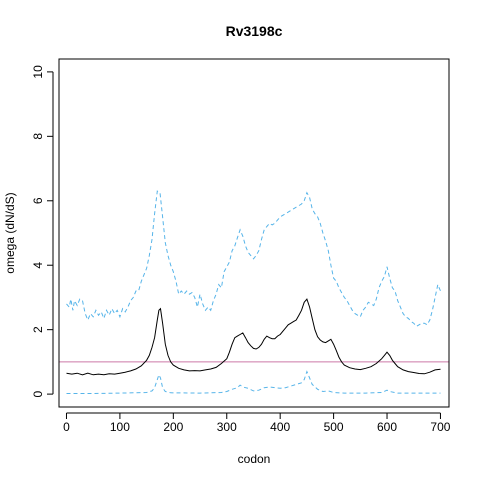 The width and height of the screenshot is (480, 480). I want to click on x-tick-label-300: 300, so click(227, 427).